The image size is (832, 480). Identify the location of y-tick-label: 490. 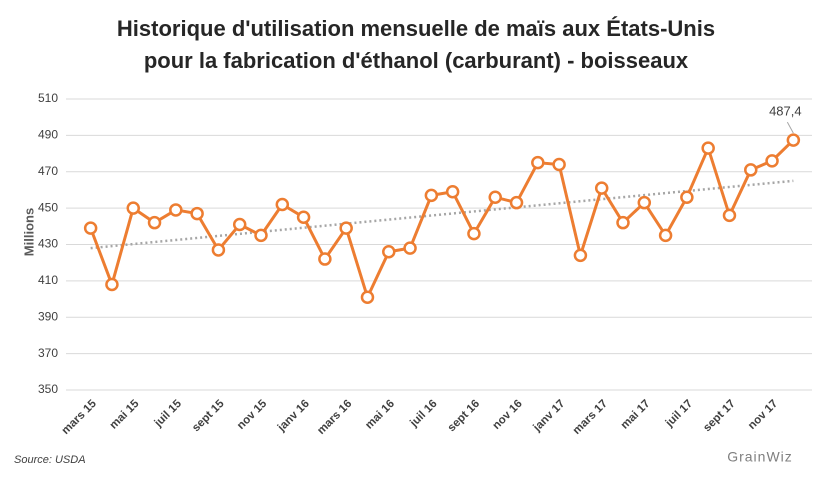
(48, 135).